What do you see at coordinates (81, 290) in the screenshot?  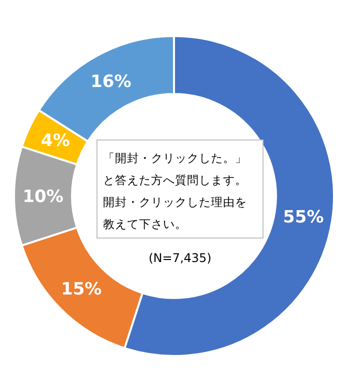 I see `data-label: 15%` at bounding box center [81, 290].